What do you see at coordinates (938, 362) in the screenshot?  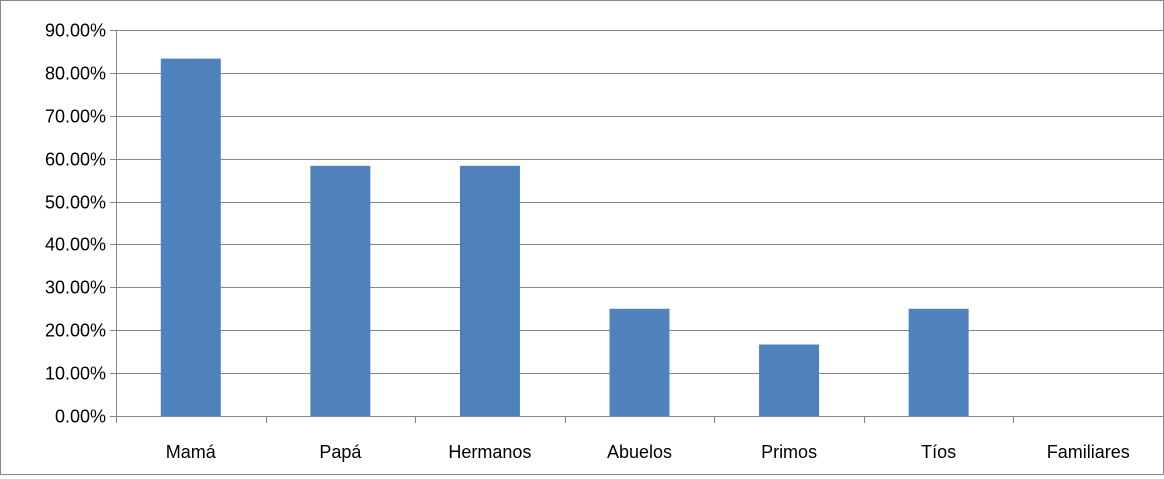 I see `bar-tíos` at bounding box center [938, 362].